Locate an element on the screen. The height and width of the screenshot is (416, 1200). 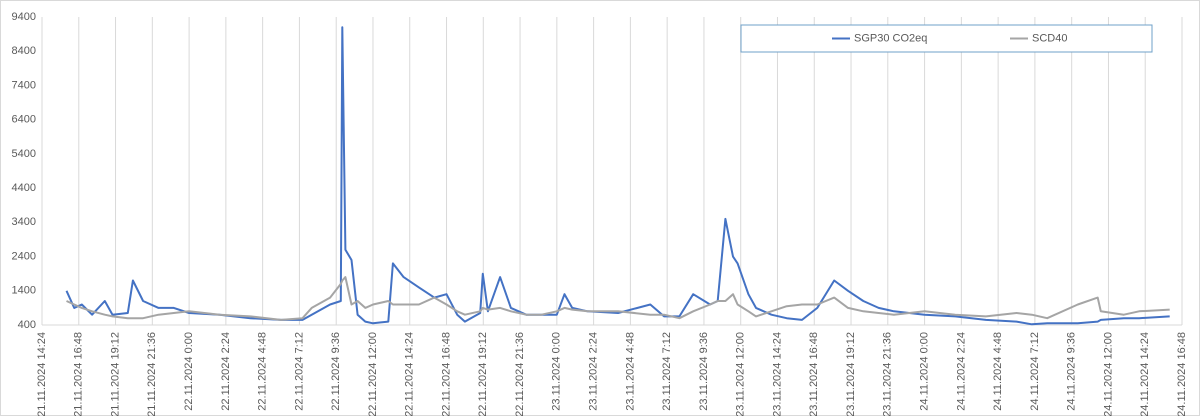
x-tick-label: 24.11.2024 0:00 is located at coordinates (924, 371).